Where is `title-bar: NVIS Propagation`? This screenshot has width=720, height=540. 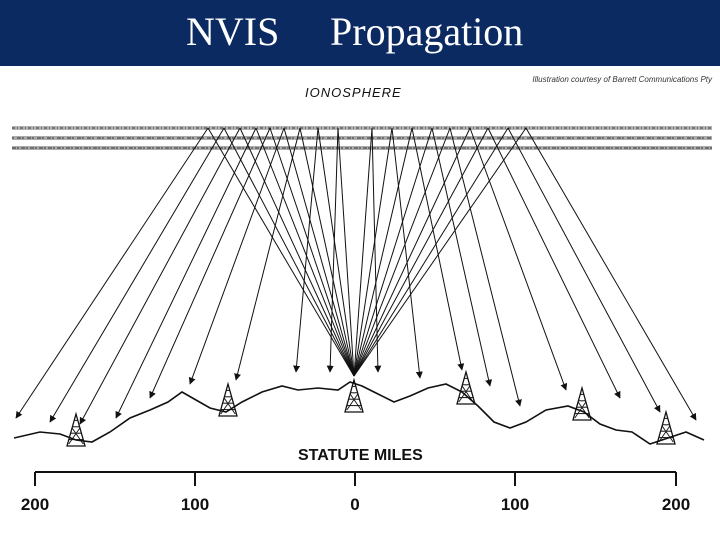 title-bar: NVIS Propagation is located at coordinates (360, 33).